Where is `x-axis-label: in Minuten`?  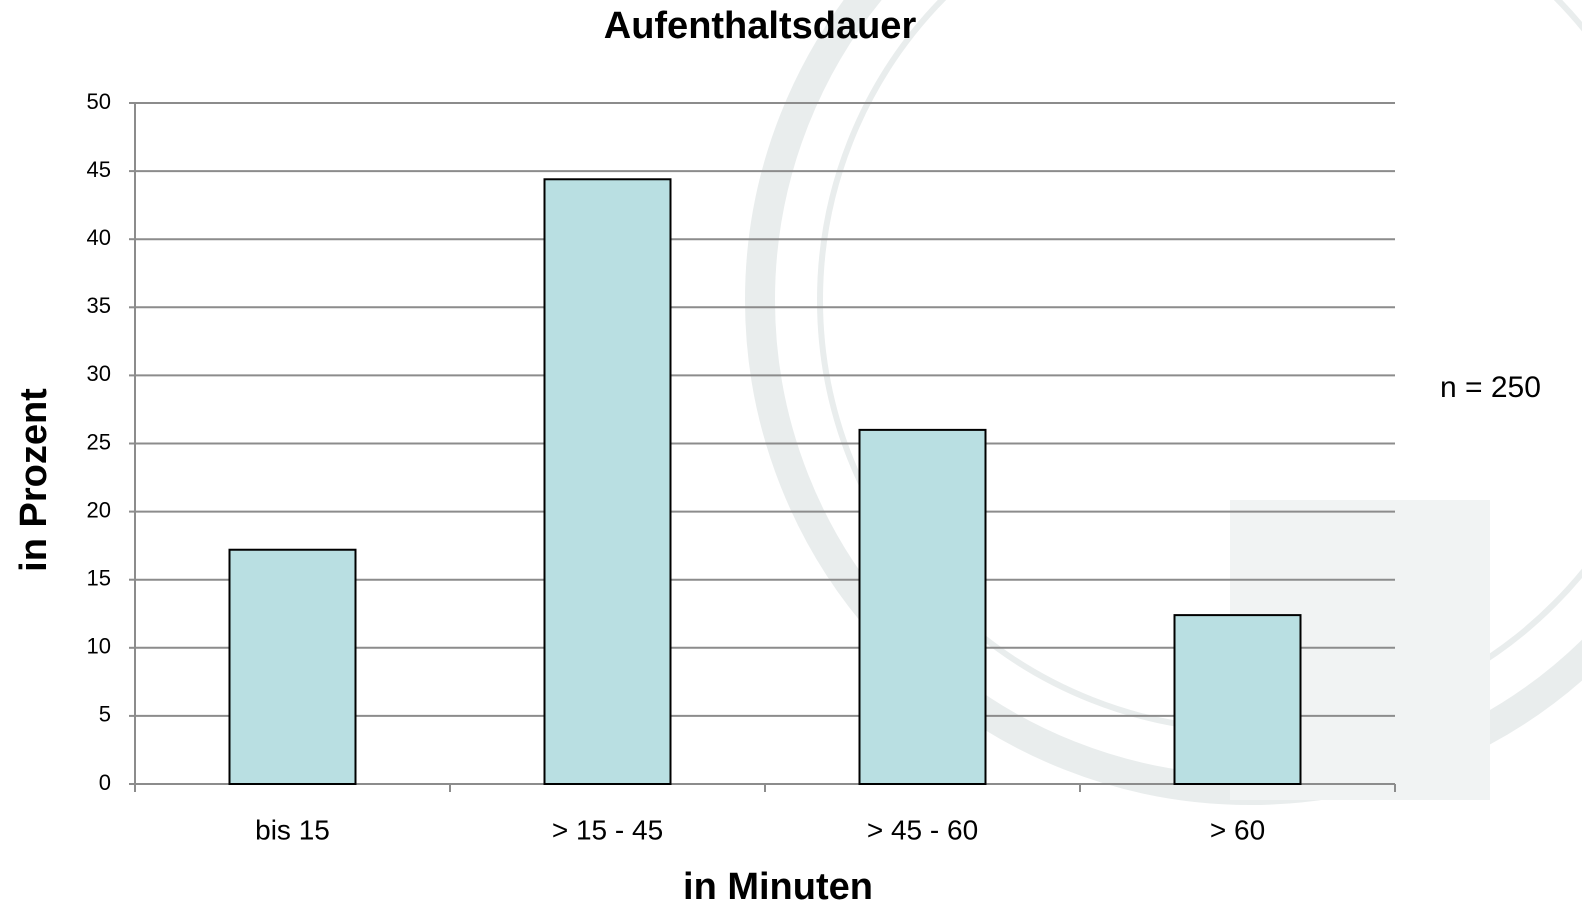 x-axis-label: in Minuten is located at coordinates (778, 887).